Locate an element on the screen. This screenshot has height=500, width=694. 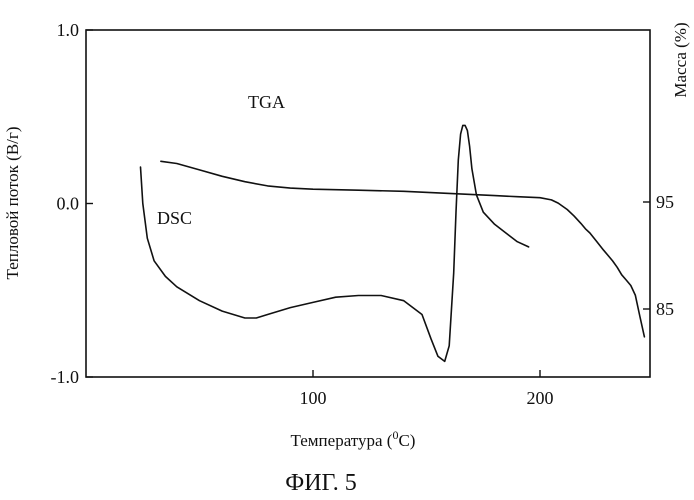
x-tick-label-0: 100 is located at coordinates (313, 398).